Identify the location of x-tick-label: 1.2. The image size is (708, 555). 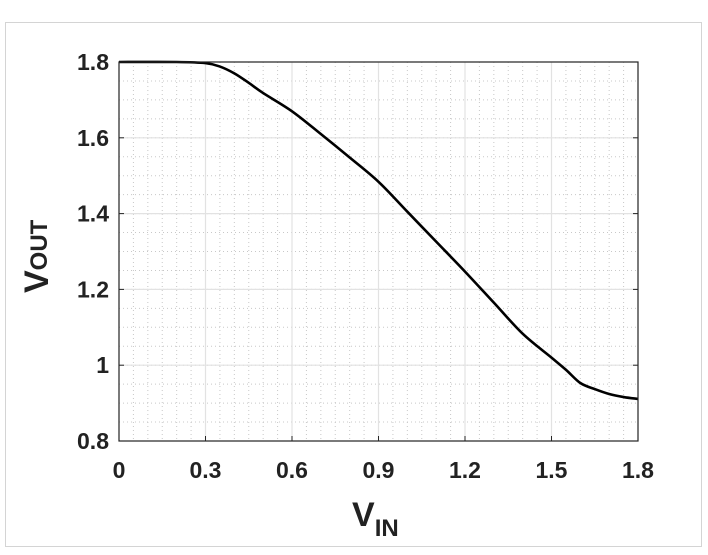
(465, 470).